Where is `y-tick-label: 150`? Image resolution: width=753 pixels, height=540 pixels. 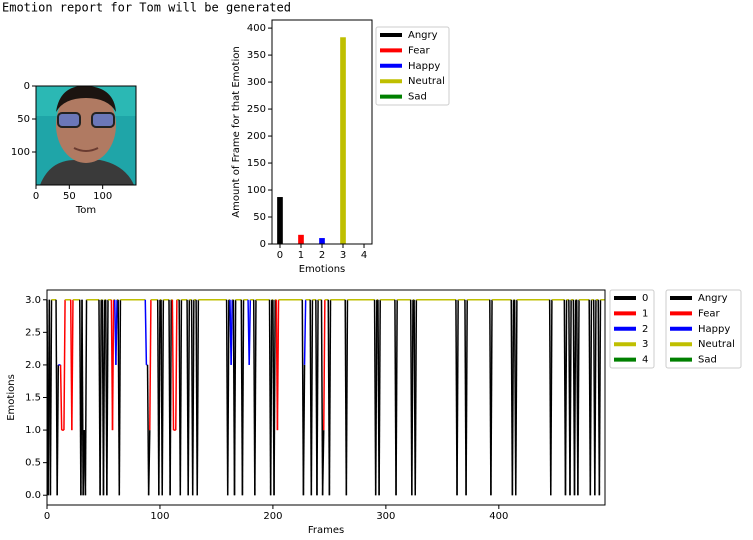 y-tick-label: 150 is located at coordinates (256, 163).